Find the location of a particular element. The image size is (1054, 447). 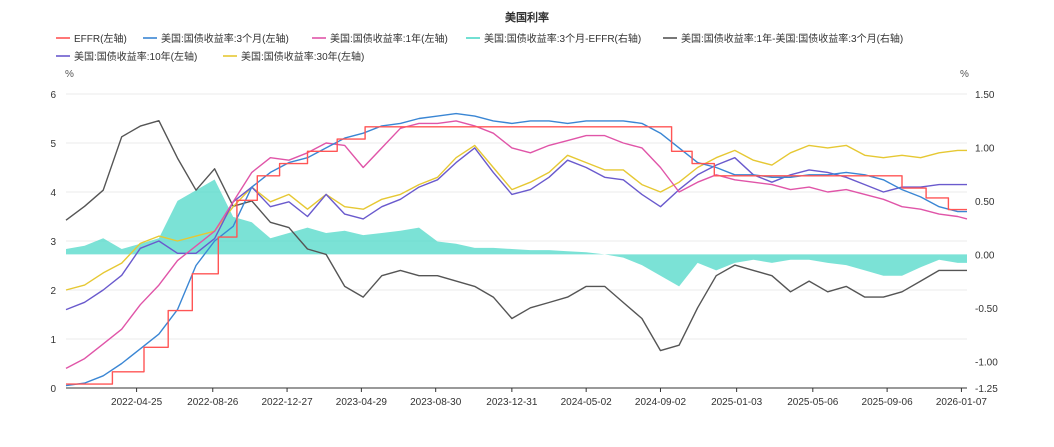

legend-item: 美国:国债收益率:1年(左轴) is located at coordinates (380, 38).